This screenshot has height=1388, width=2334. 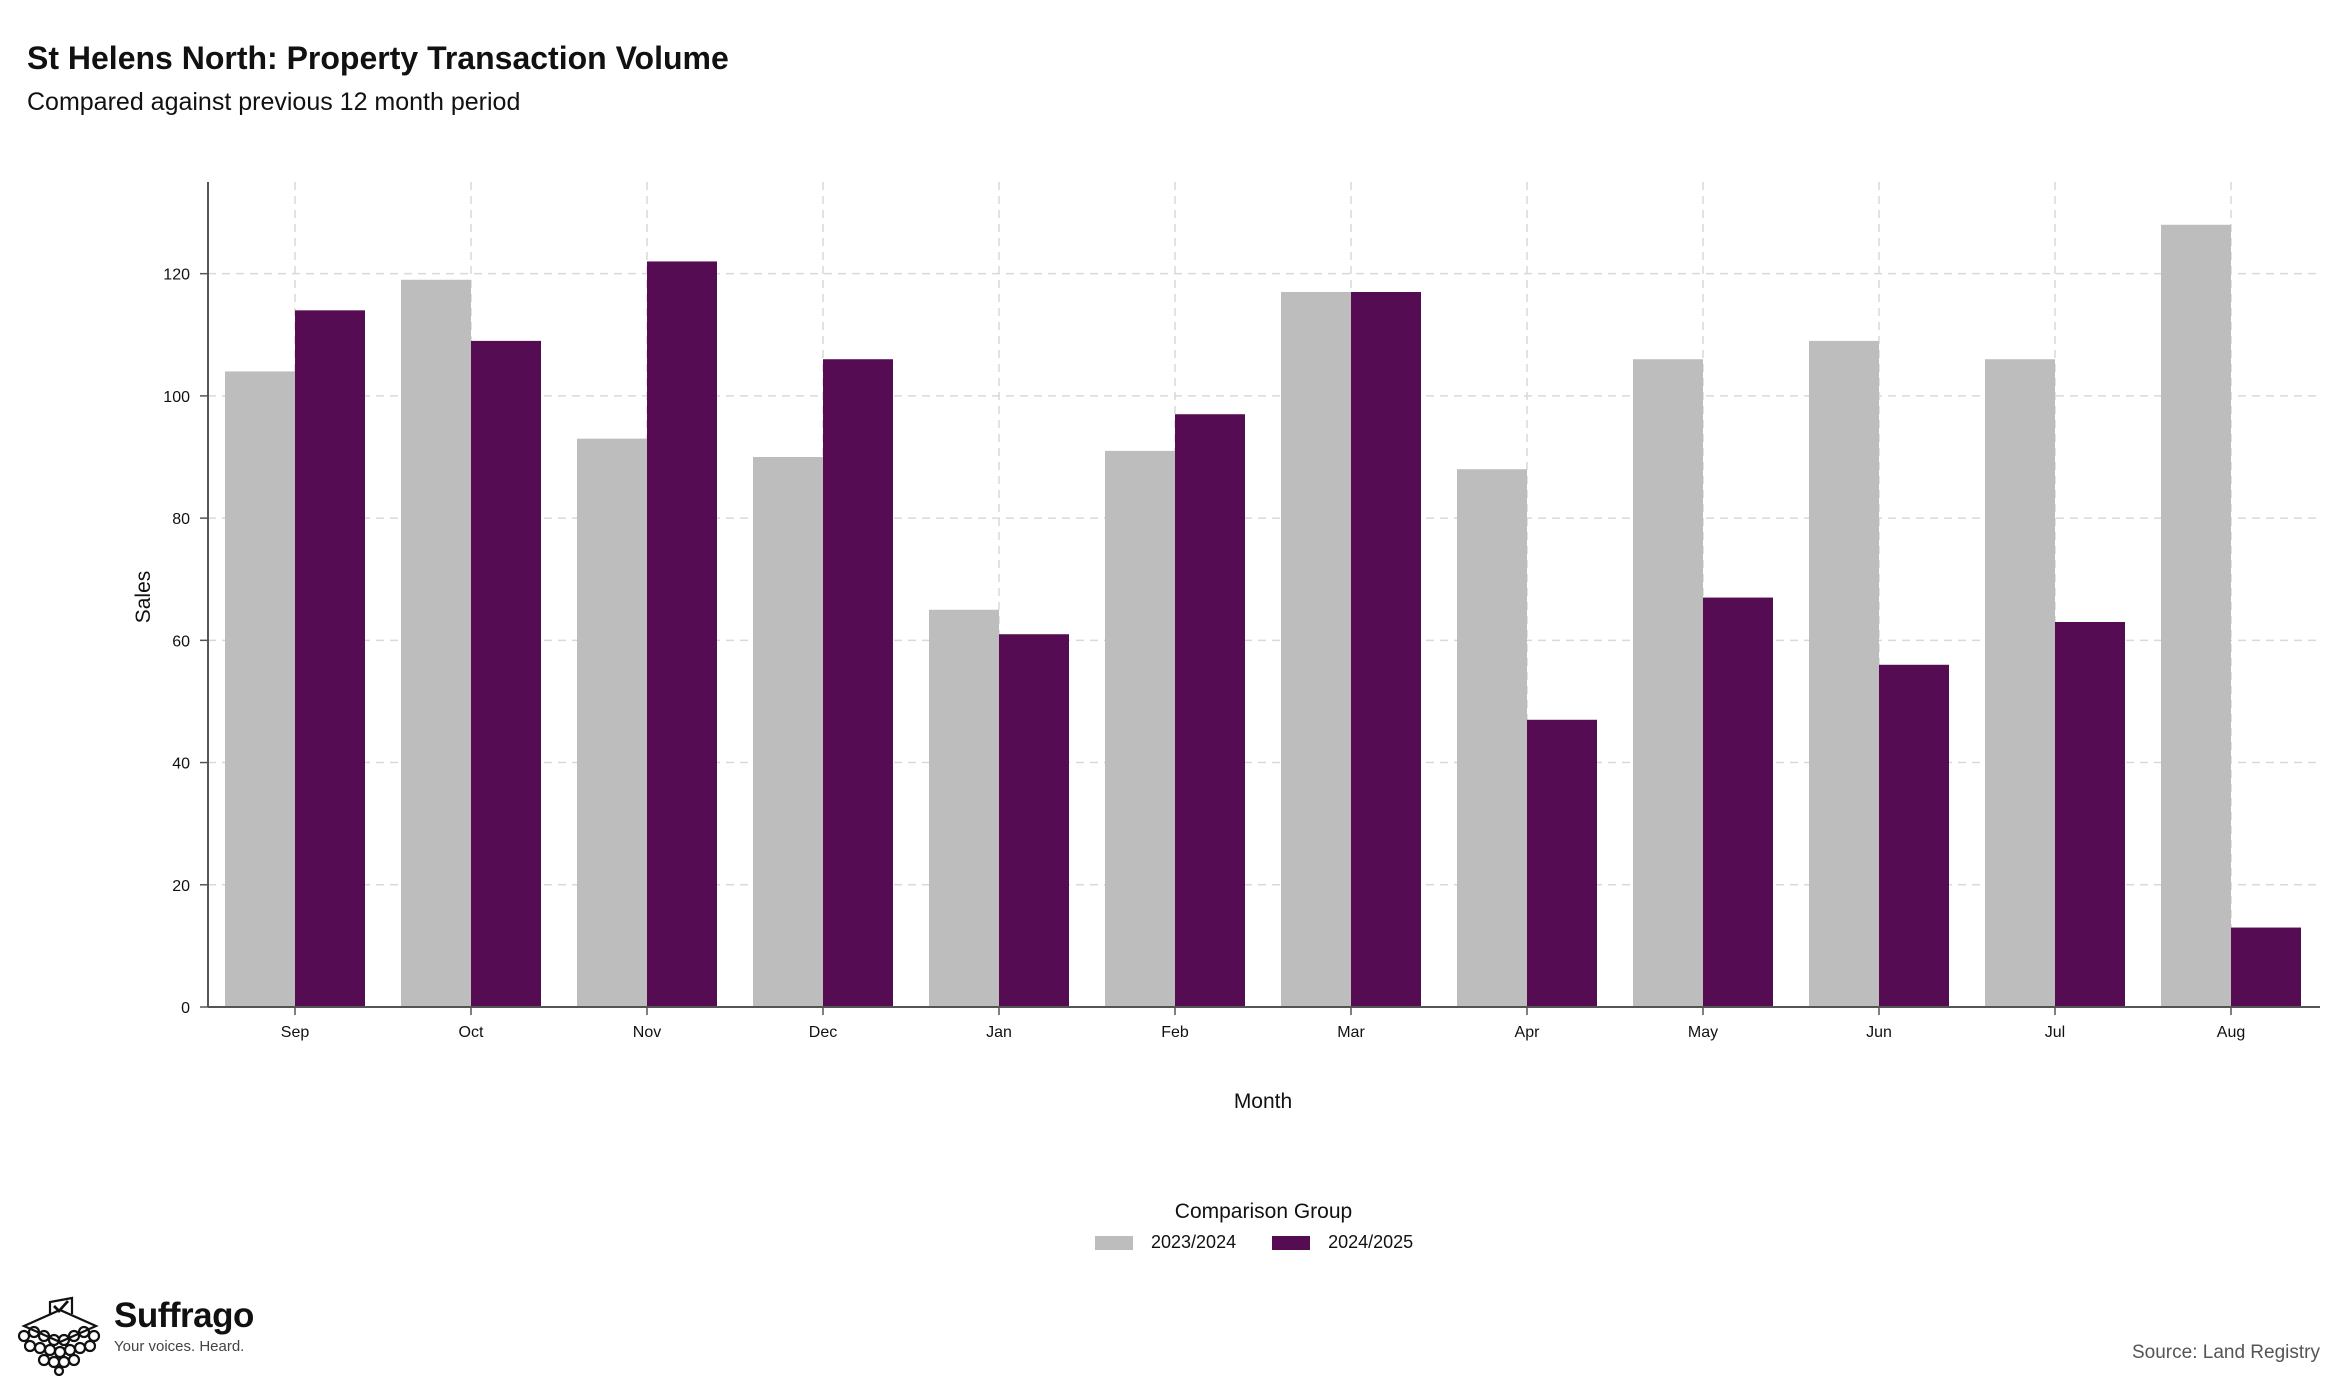 I want to click on logo-name: Suffrago, so click(x=184, y=1315).